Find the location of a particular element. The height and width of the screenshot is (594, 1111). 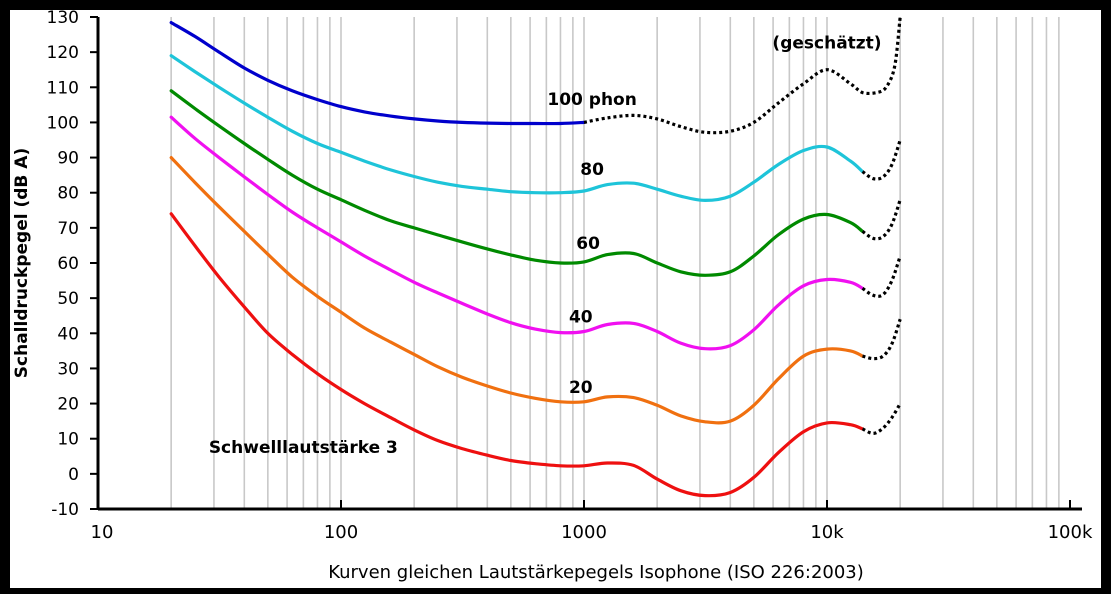

y-axis-label: Schalldruckpegel (dB A) is located at coordinates (22, 263).